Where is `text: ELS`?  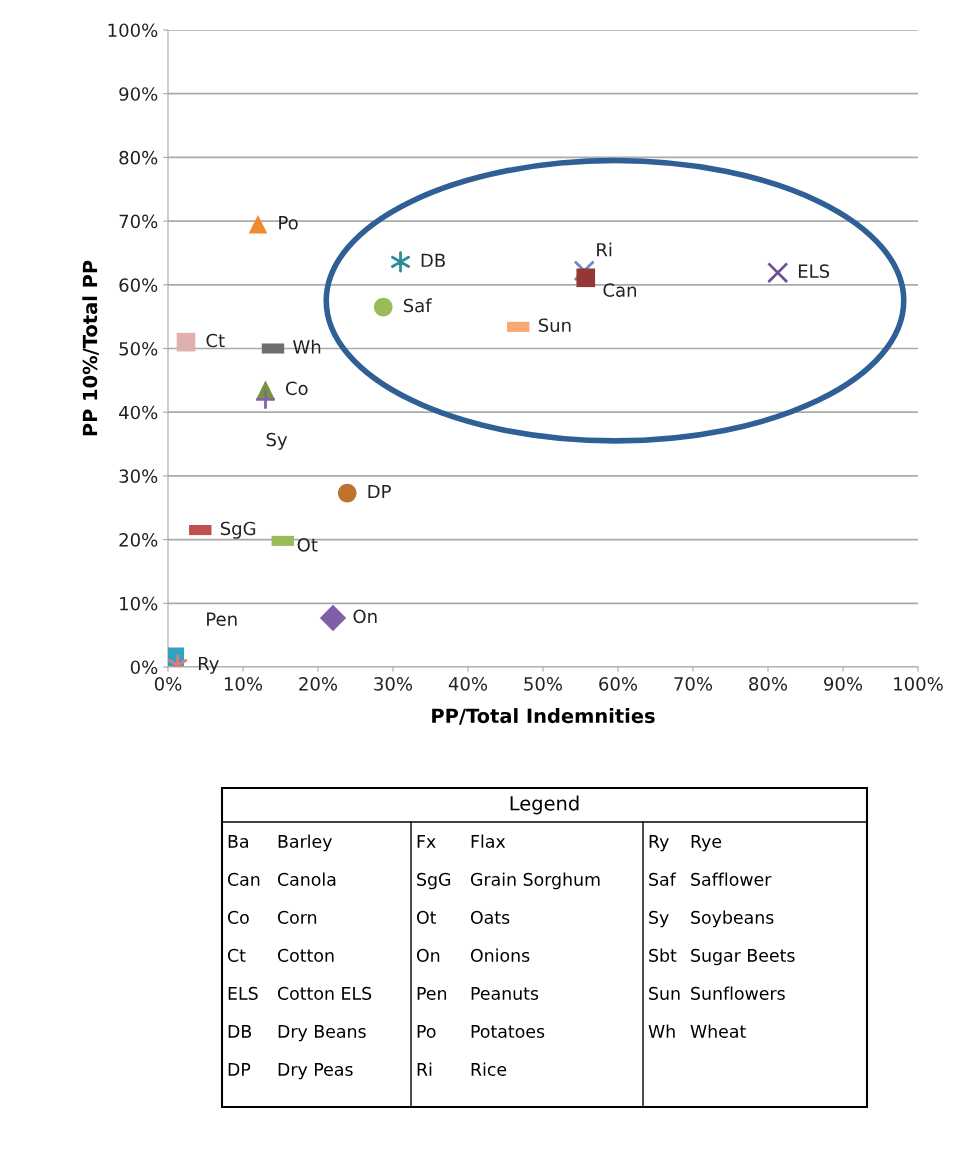
text: ELS is located at coordinates (243, 993).